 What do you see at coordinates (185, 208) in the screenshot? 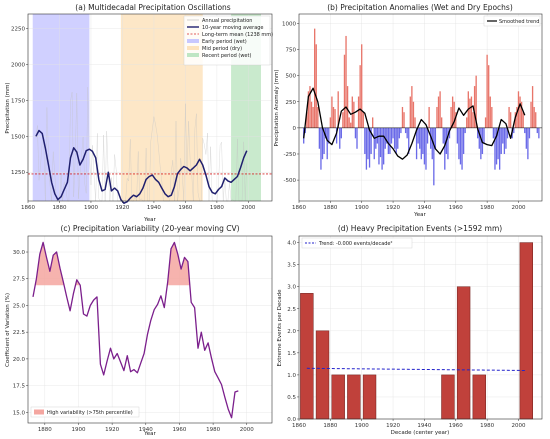
I see `a-xtick-label: 1960` at bounding box center [185, 208].